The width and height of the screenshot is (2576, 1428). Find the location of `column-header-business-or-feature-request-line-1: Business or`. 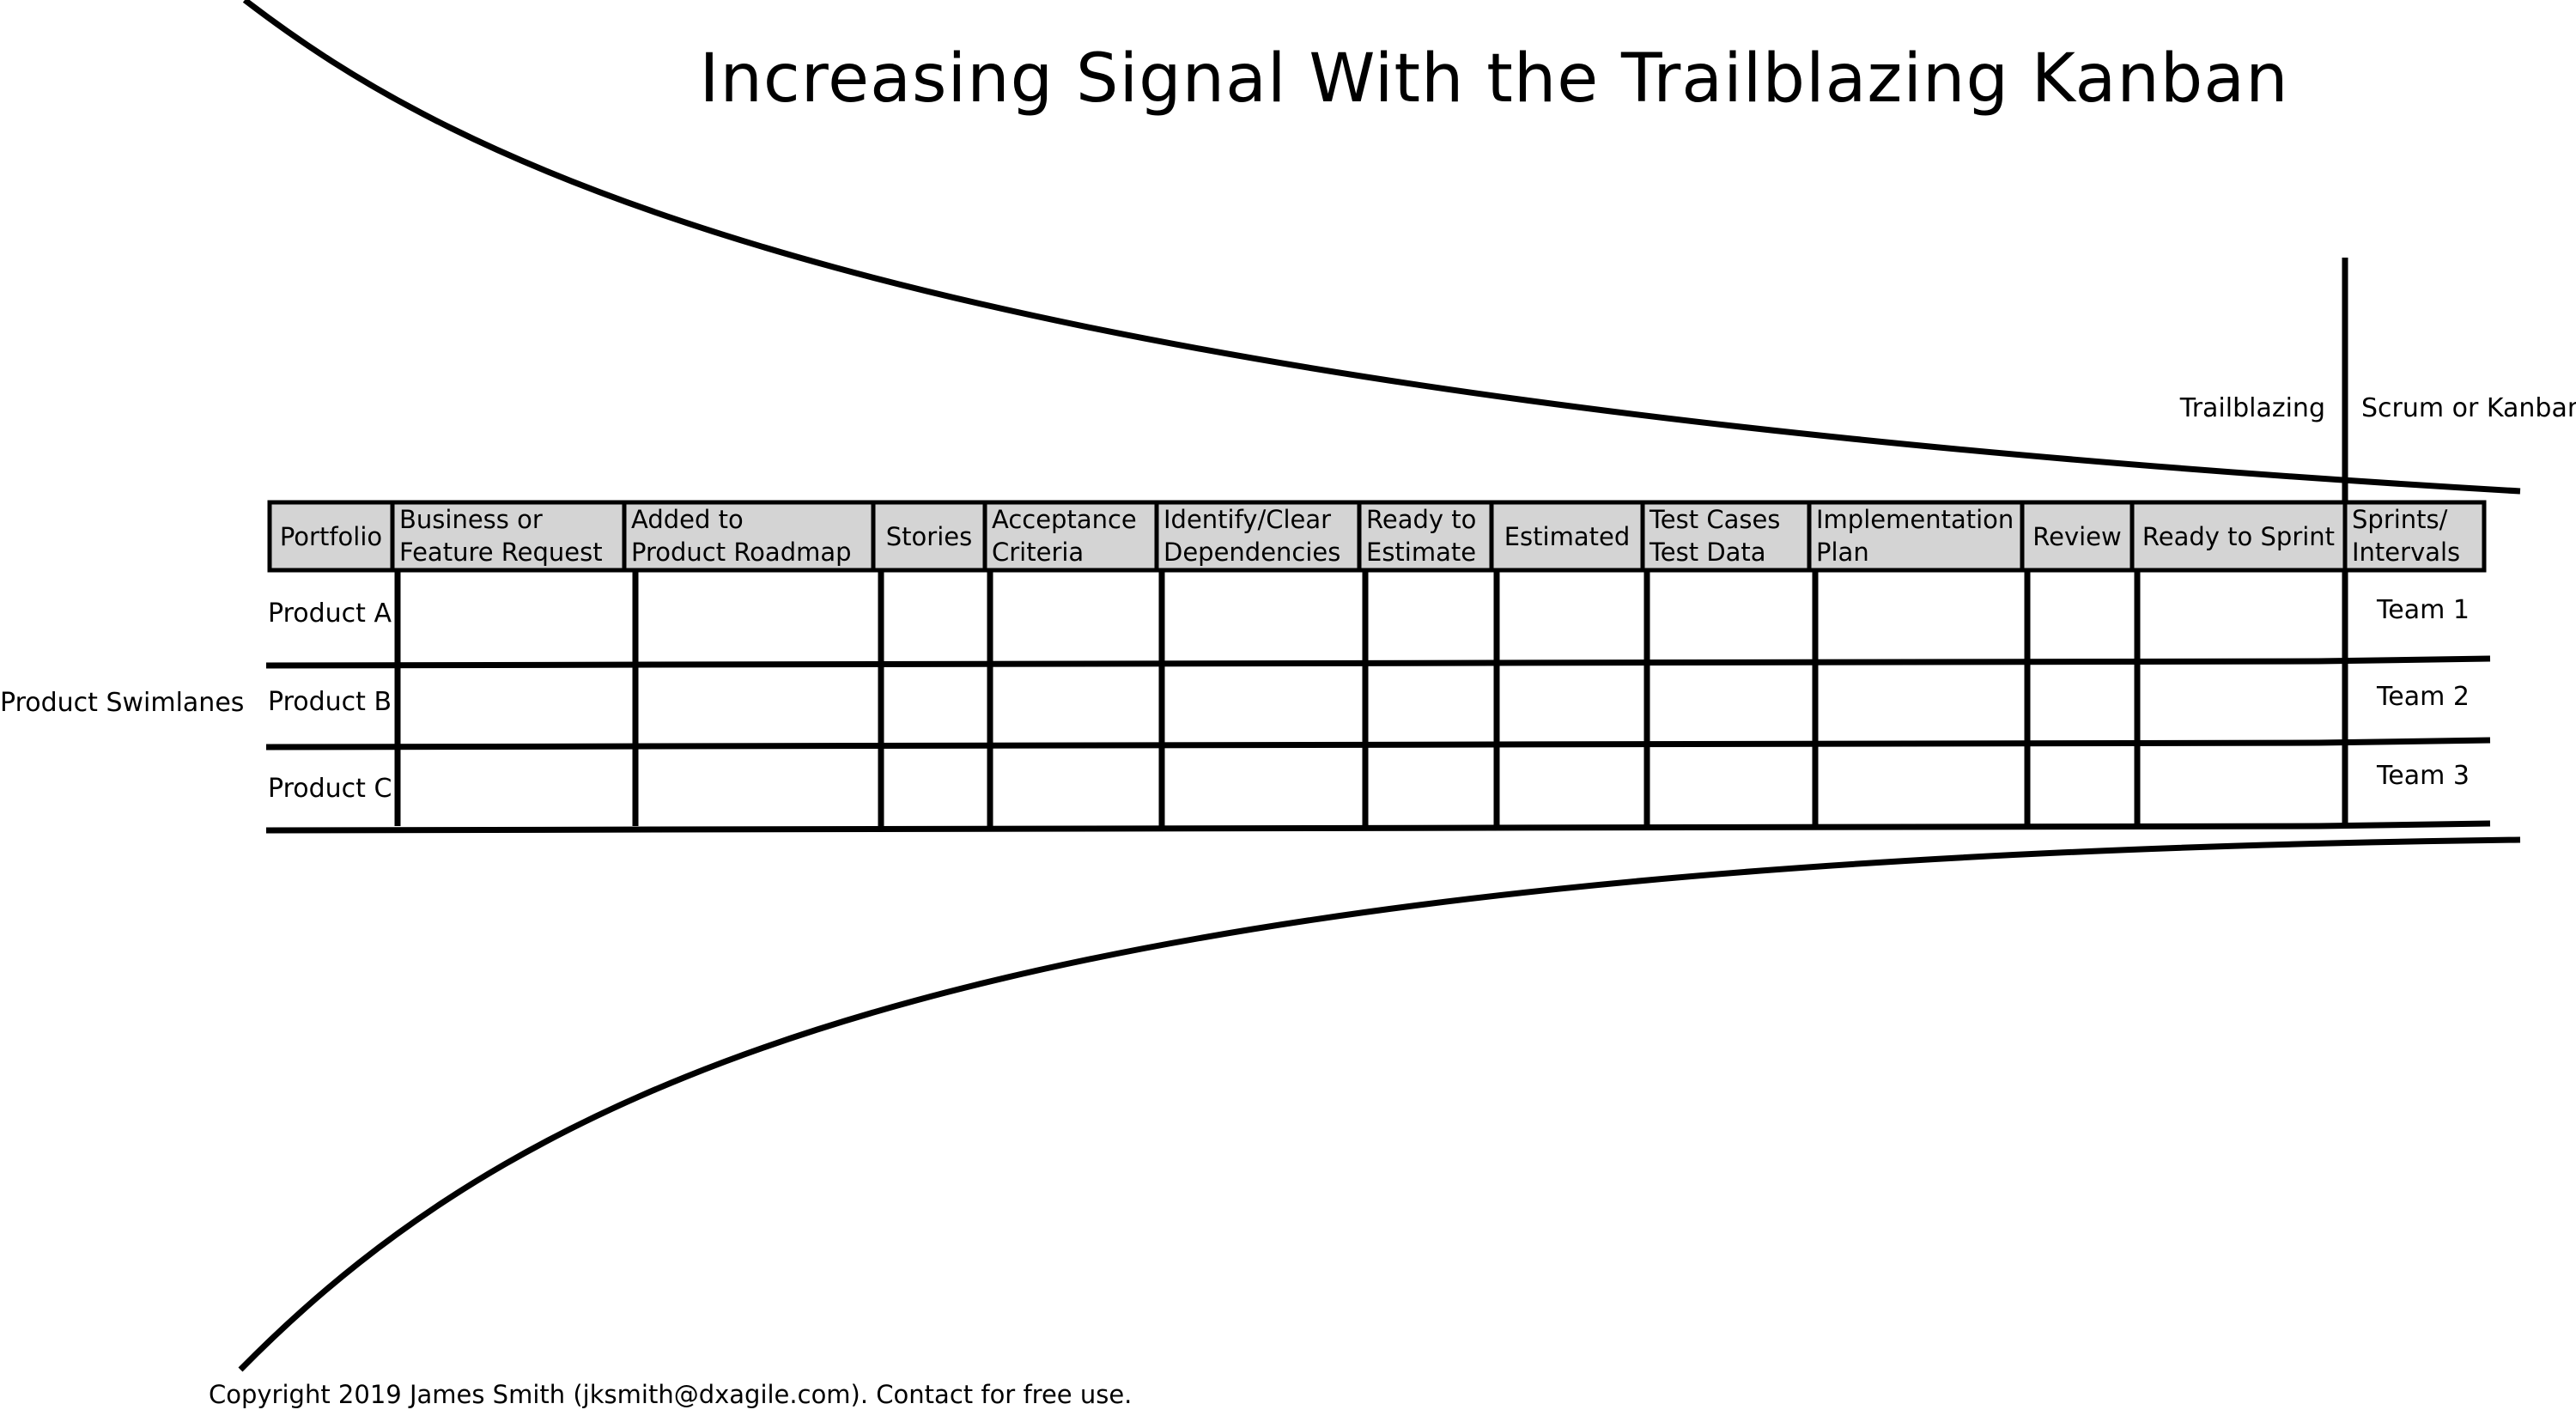

column-header-business-or-feature-request-line-1: Business or is located at coordinates (471, 519).